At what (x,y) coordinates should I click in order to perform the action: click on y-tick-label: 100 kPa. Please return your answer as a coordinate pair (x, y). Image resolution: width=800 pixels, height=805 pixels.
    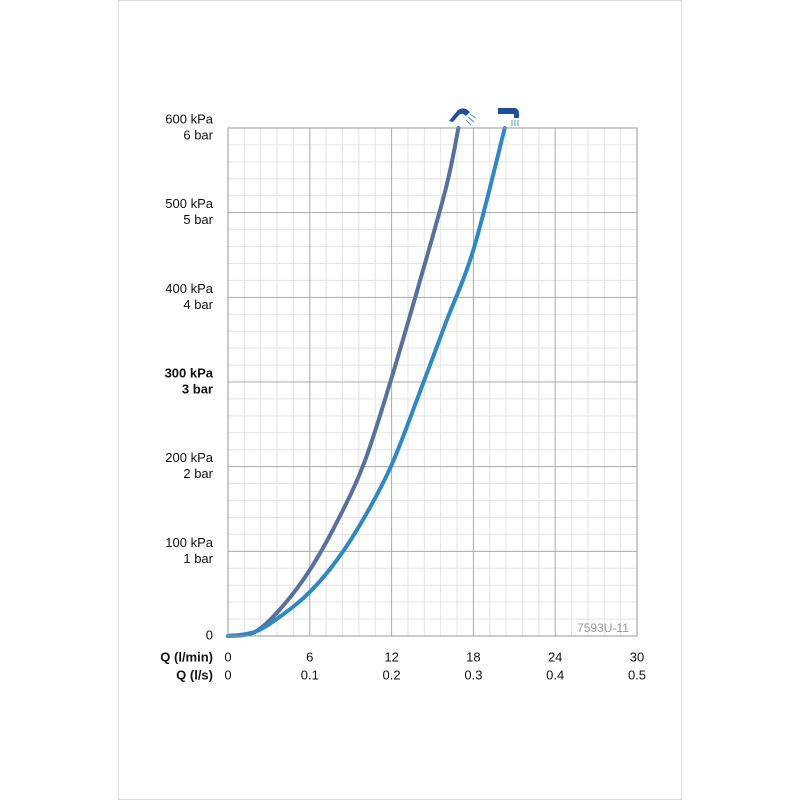
    Looking at the image, I should click on (189, 542).